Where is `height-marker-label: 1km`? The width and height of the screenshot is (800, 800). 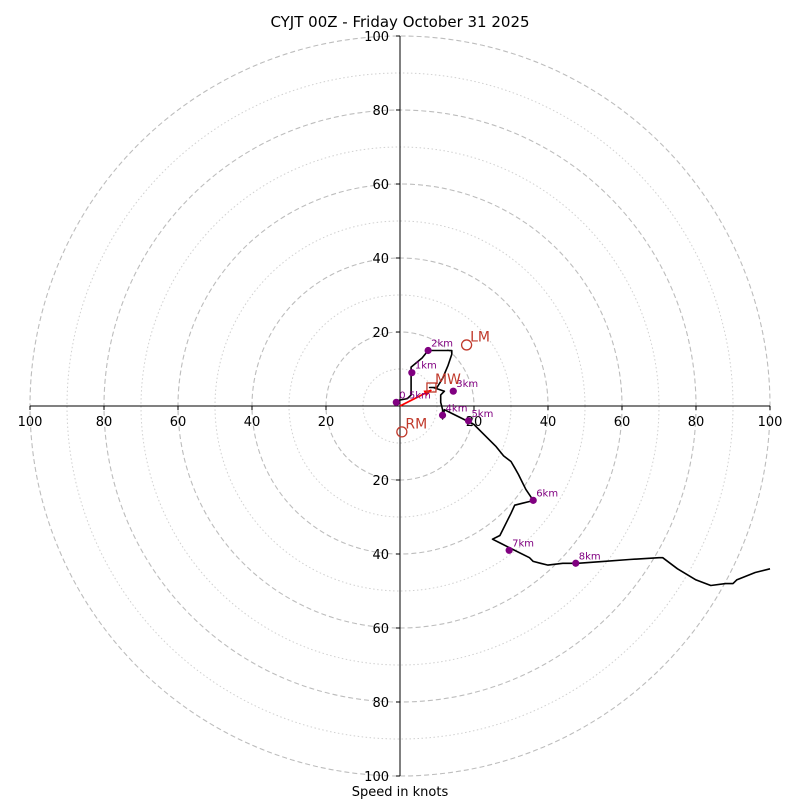 height-marker-label: 1km is located at coordinates (426, 366).